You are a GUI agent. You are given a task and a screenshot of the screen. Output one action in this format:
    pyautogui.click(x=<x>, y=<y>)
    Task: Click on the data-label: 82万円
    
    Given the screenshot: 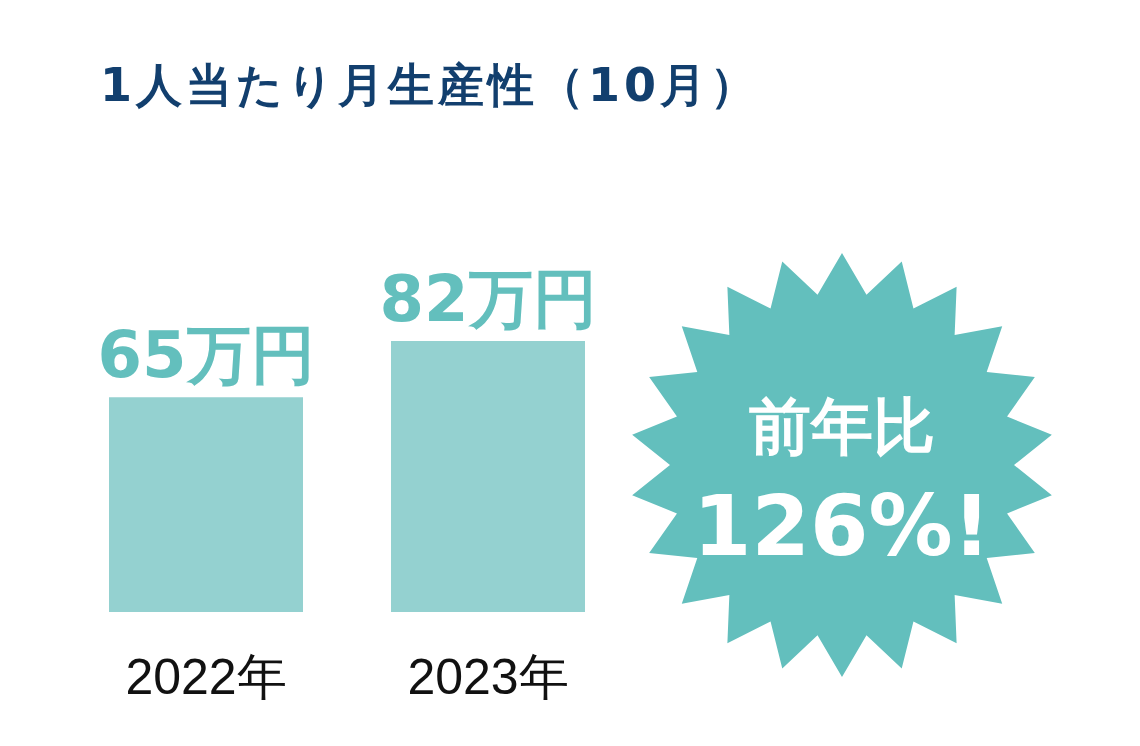 What is the action you would take?
    pyautogui.click(x=488, y=299)
    